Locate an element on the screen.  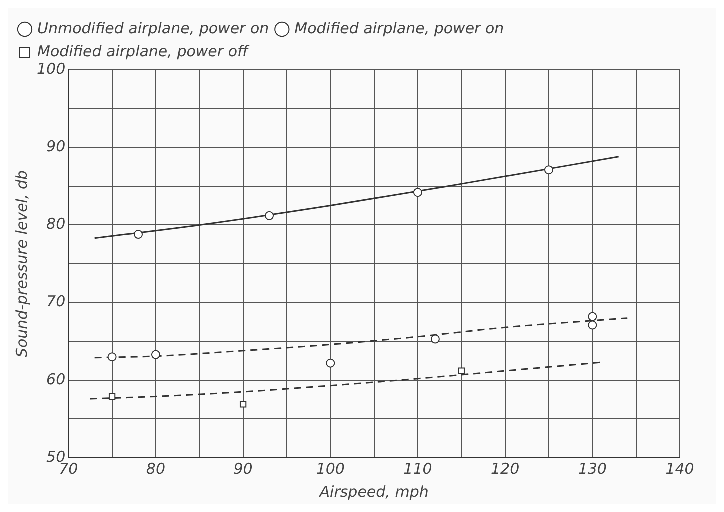
y-tick-label: 90 is located at coordinates (56, 146).